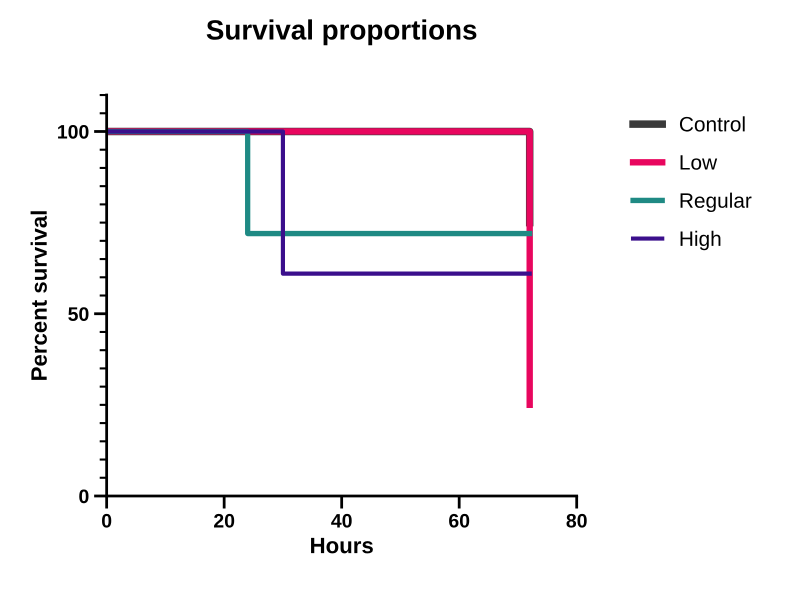 The image size is (790, 594). Describe the element at coordinates (341, 32) in the screenshot. I see `chart-title: Survival proportions` at that location.